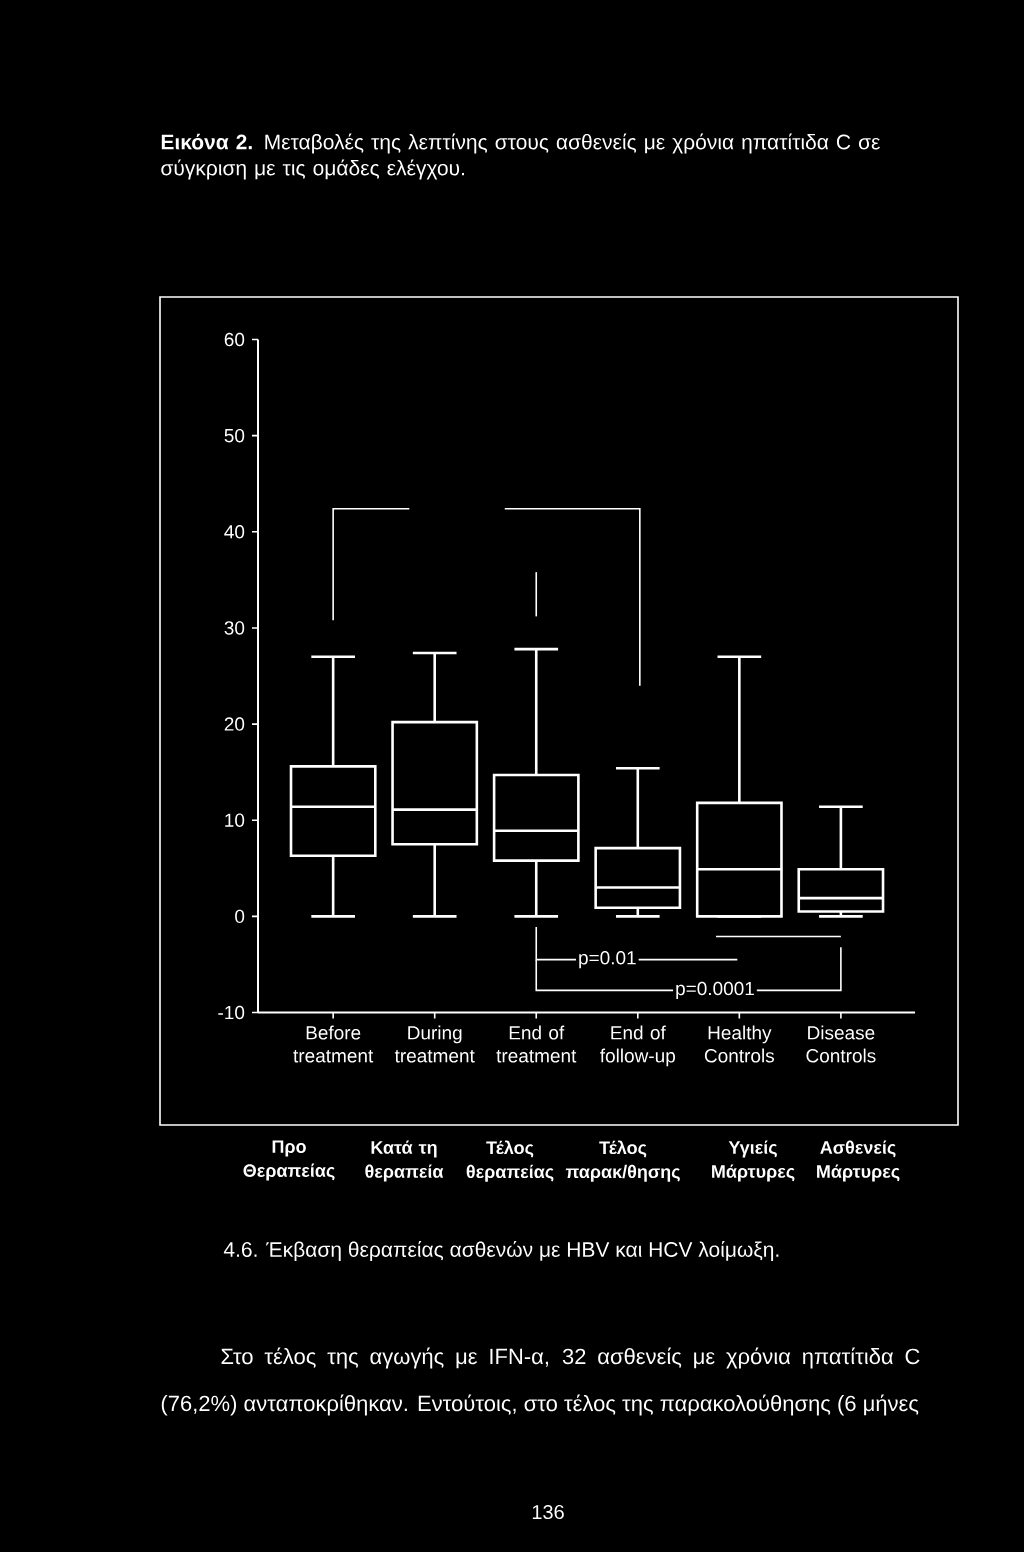  What do you see at coordinates (622, 1161) in the screenshot?
I see `text: Τέλος παρακ/θησης` at bounding box center [622, 1161].